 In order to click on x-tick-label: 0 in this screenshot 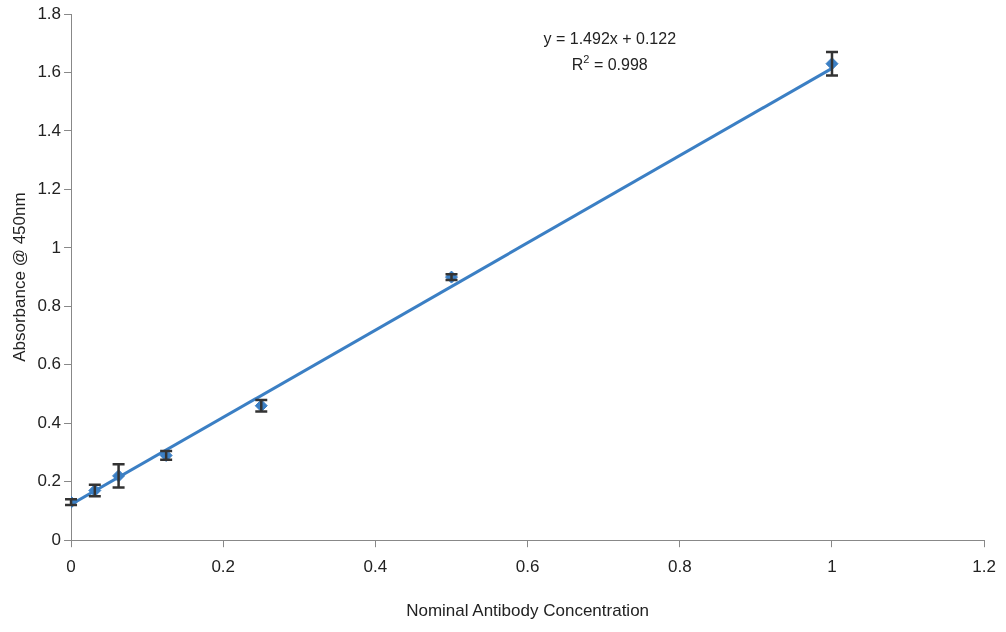, I will do `click(71, 567)`.